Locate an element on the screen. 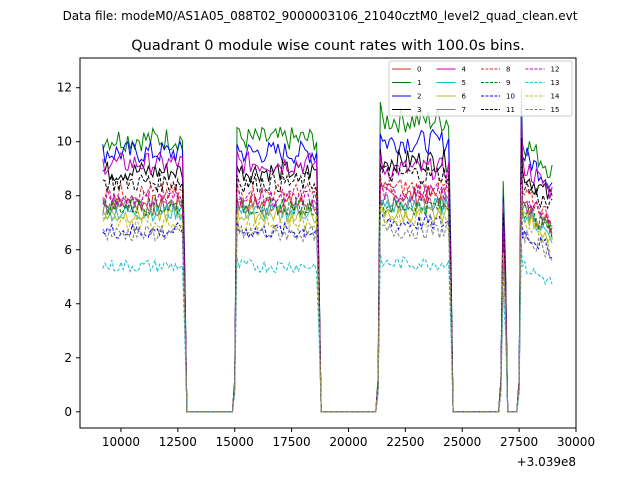  x-tick-label: 20000 is located at coordinates (348, 442).